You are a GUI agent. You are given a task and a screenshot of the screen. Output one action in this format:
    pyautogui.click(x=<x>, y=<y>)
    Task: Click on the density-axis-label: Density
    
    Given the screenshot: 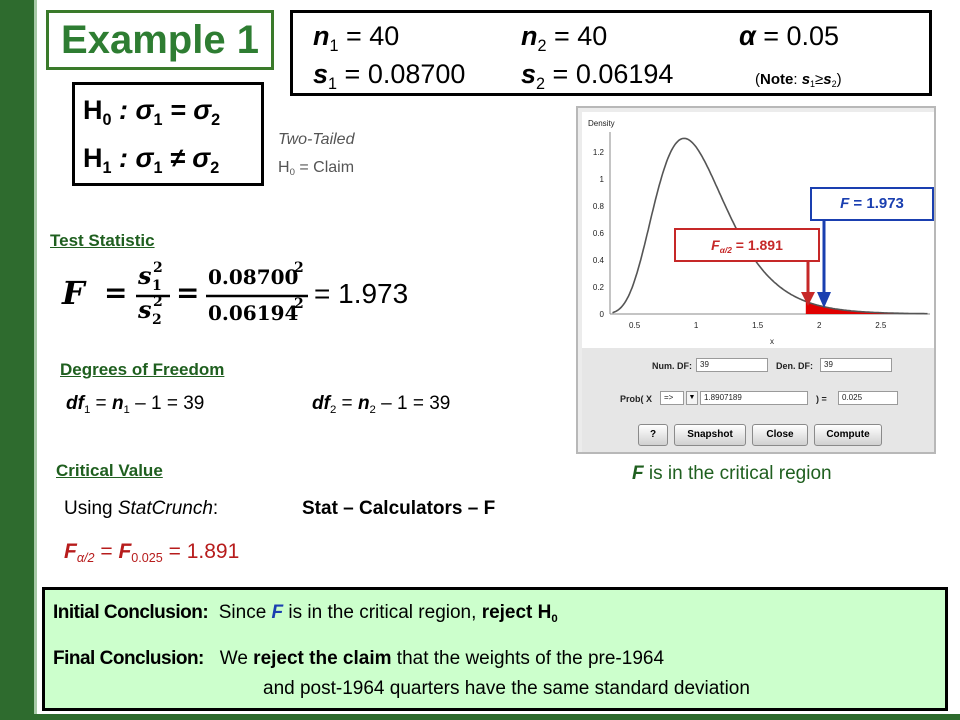 What is the action you would take?
    pyautogui.click(x=601, y=123)
    